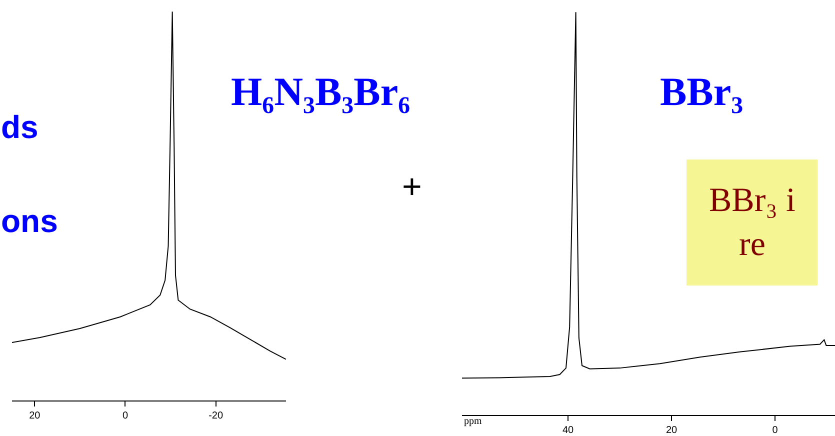  Describe the element at coordinates (320, 91) in the screenshot. I see `text: H₆N₃B₃Br₆` at that location.